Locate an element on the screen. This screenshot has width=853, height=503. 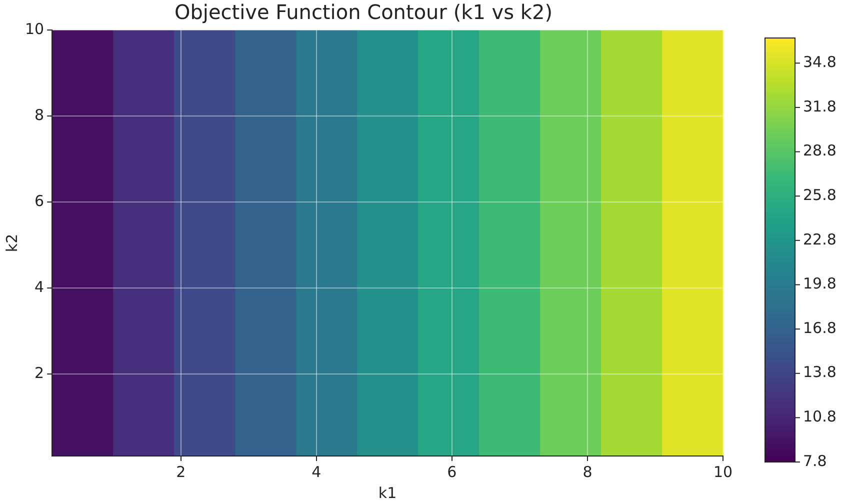
y-tick-label: 6 is located at coordinates (39, 201).